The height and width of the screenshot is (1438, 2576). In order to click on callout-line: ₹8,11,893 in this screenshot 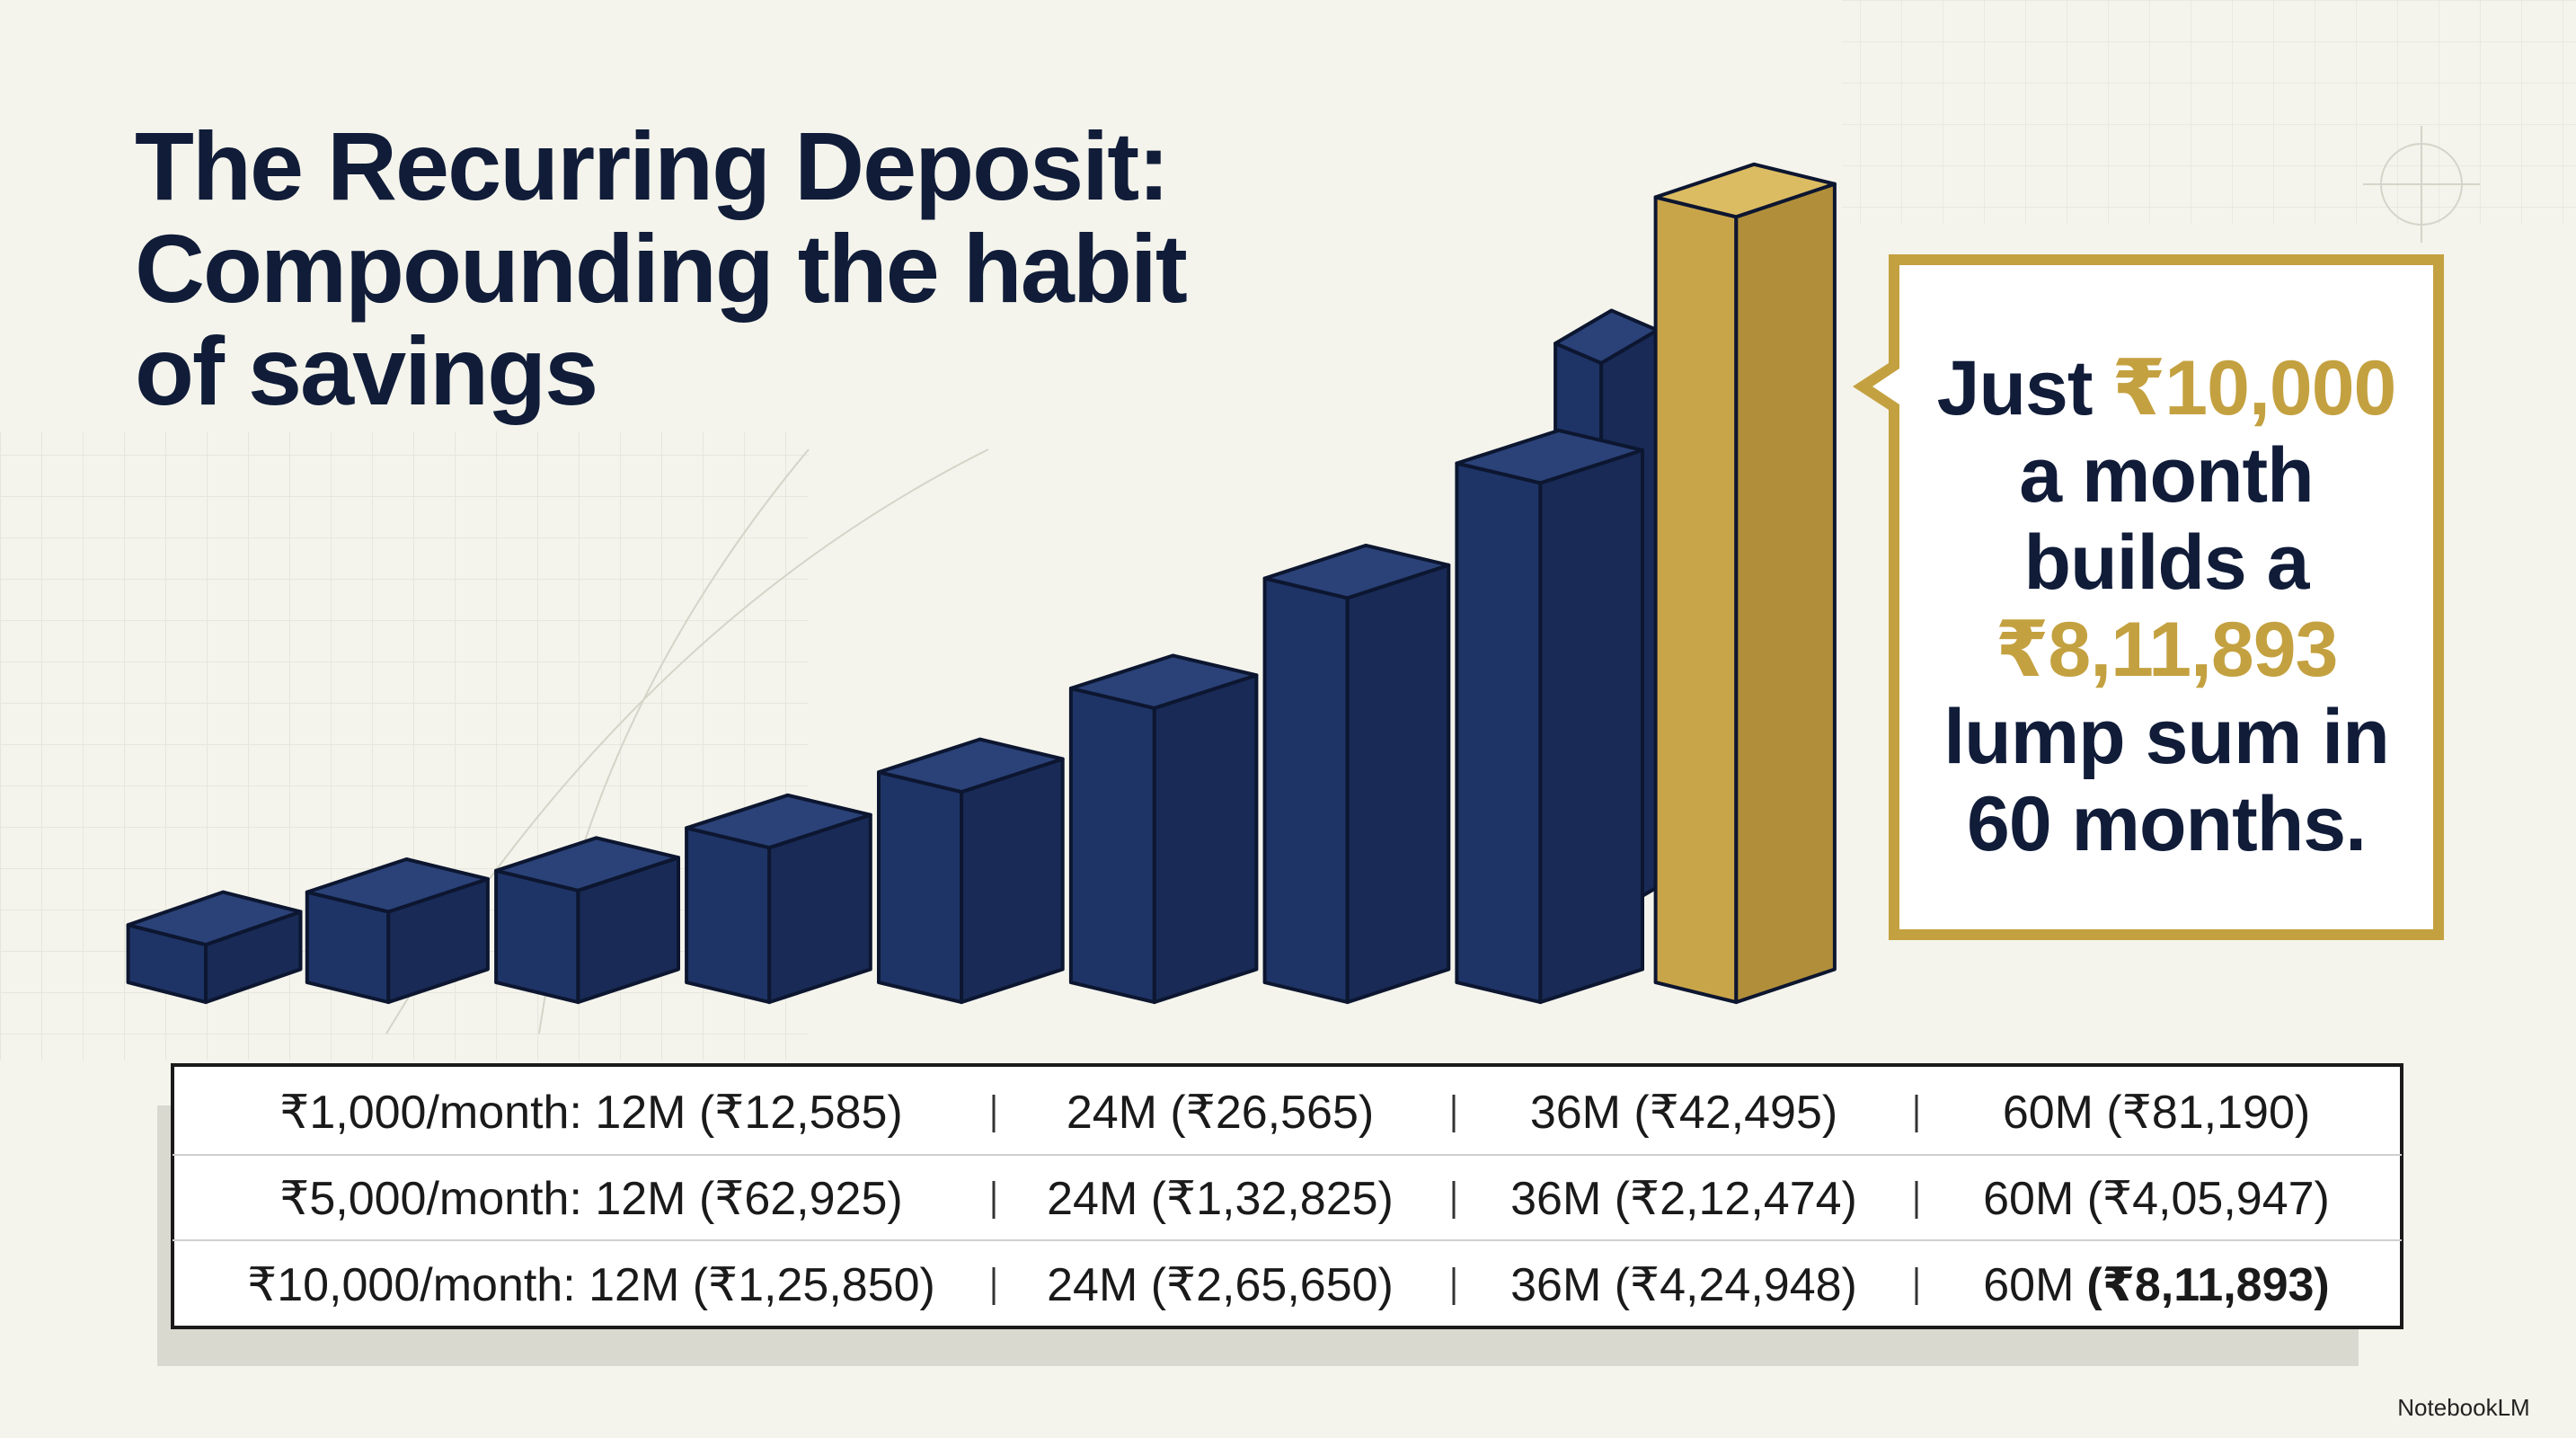, I will do `click(2167, 650)`.